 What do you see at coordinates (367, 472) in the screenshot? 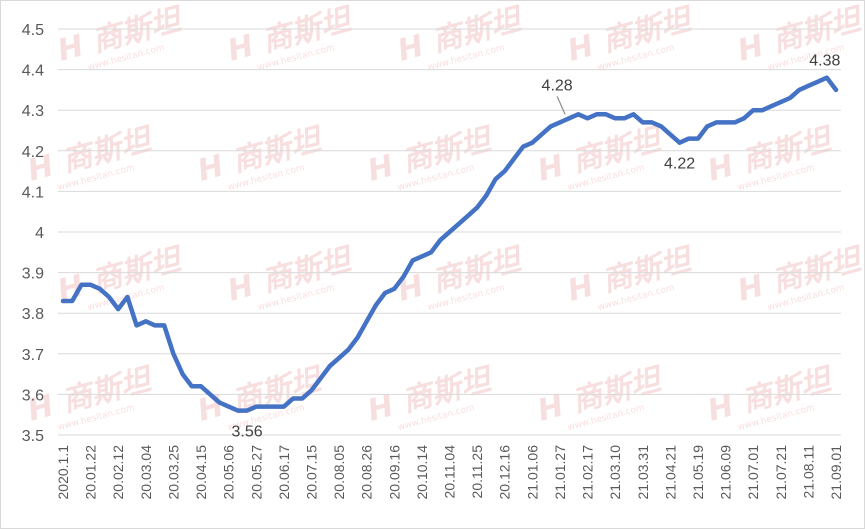
I see `x-tick-label: 20.08.26` at bounding box center [367, 472].